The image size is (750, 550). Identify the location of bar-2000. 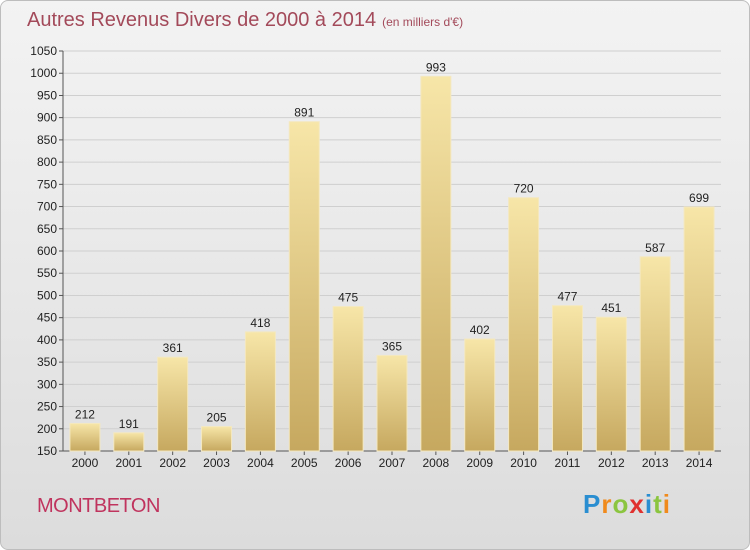
(85, 437).